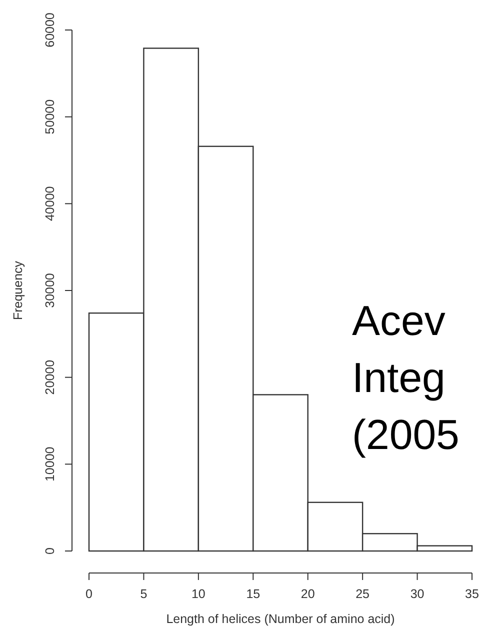  What do you see at coordinates (198, 594) in the screenshot?
I see `x-tick-label: 10` at bounding box center [198, 594].